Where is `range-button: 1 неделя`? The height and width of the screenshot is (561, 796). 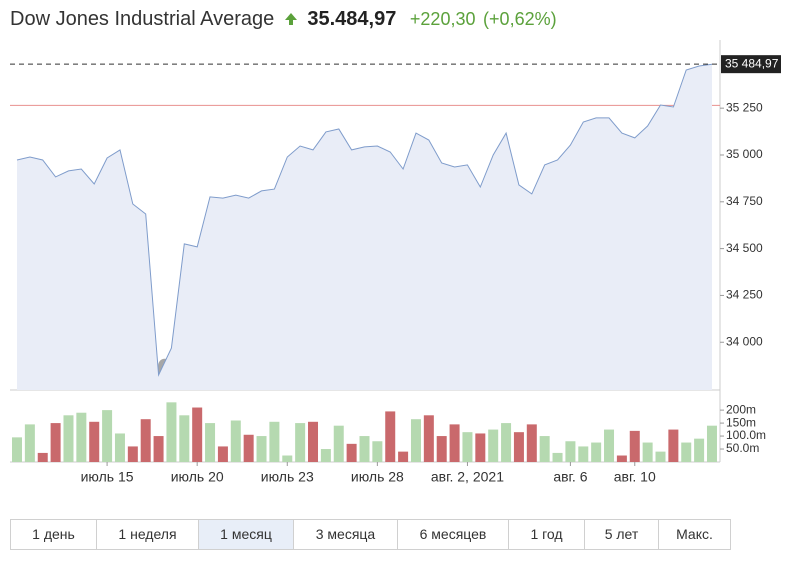 range-button: 1 неделя is located at coordinates (148, 534).